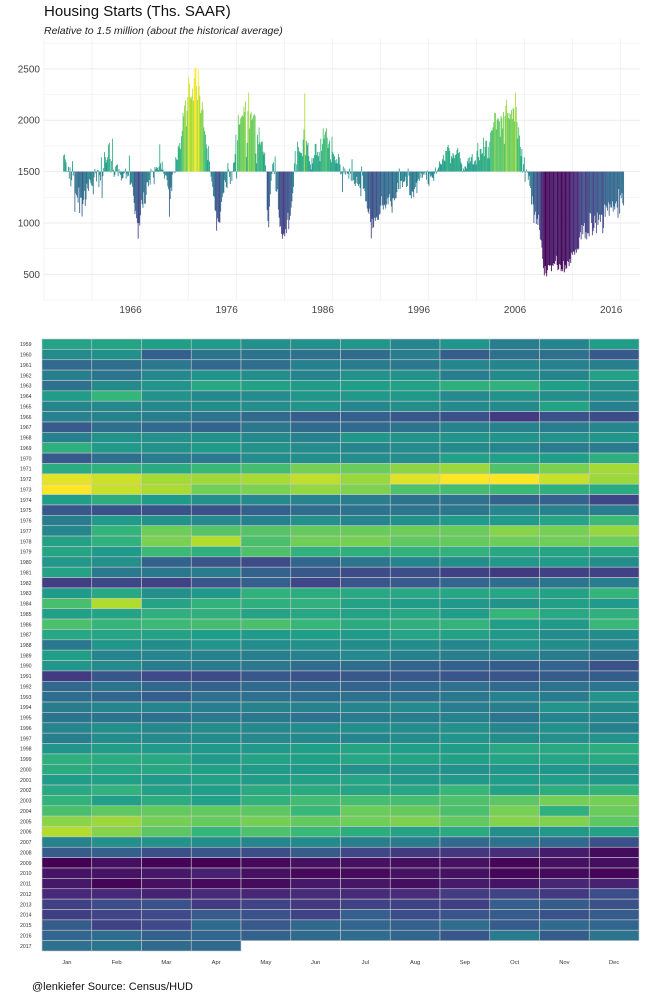  Describe the element at coordinates (26, 770) in the screenshot. I see `year-label: 2000` at that location.